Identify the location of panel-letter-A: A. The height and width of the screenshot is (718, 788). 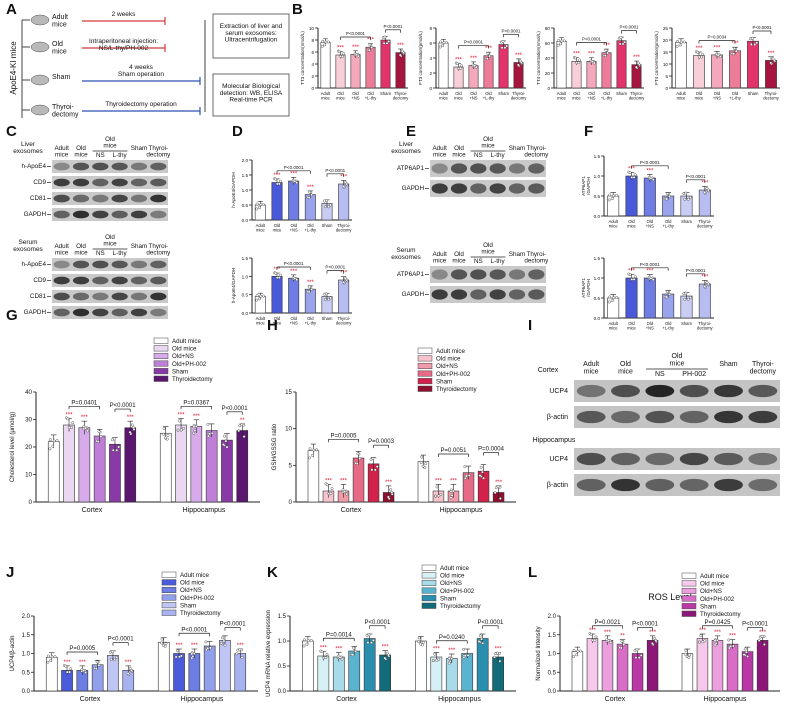
(11, 9).